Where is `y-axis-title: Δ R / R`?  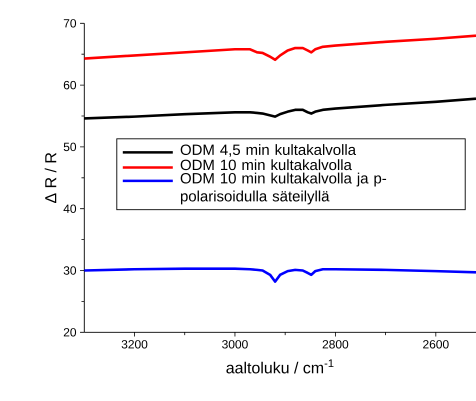
y-axis-title: Δ R / R is located at coordinates (50, 178).